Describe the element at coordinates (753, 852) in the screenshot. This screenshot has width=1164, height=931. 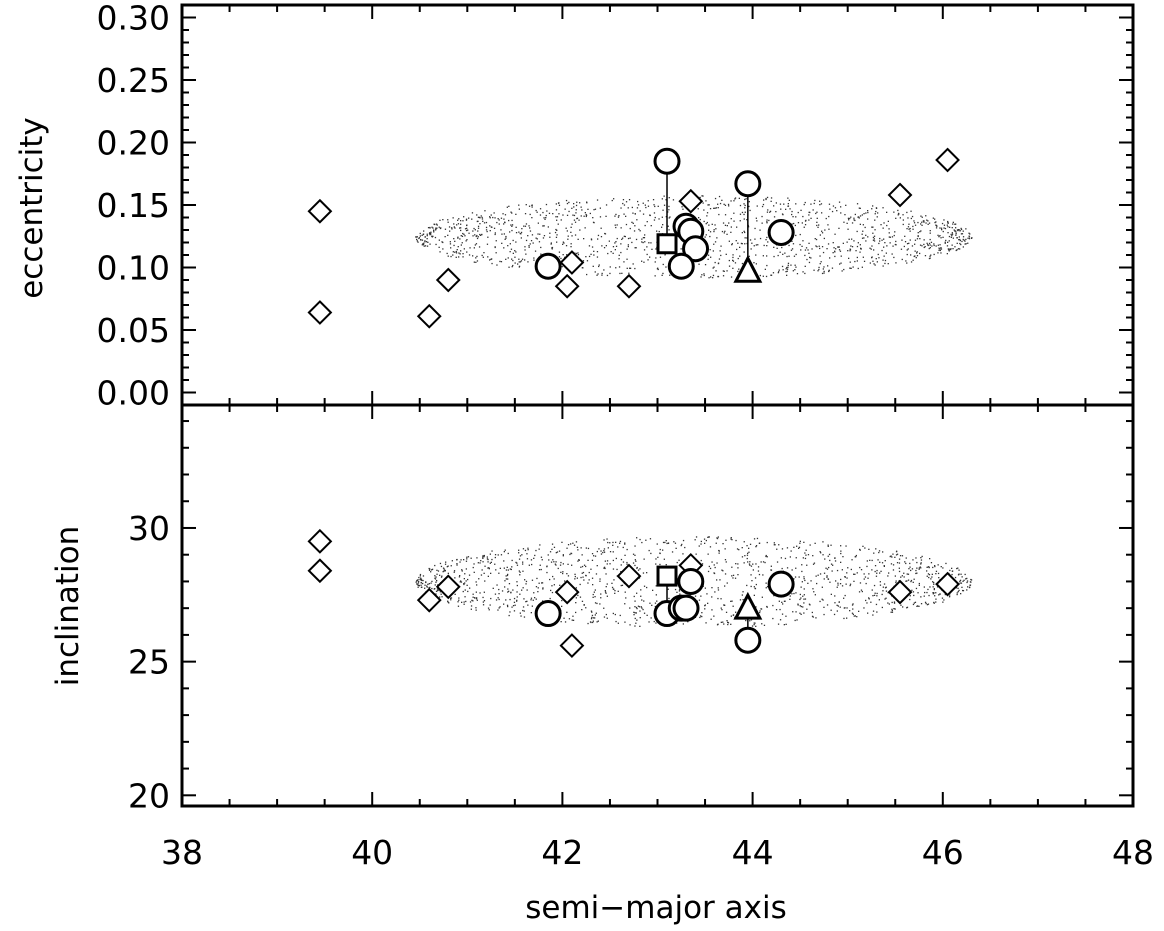
I see `x-tick-label: 44` at that location.